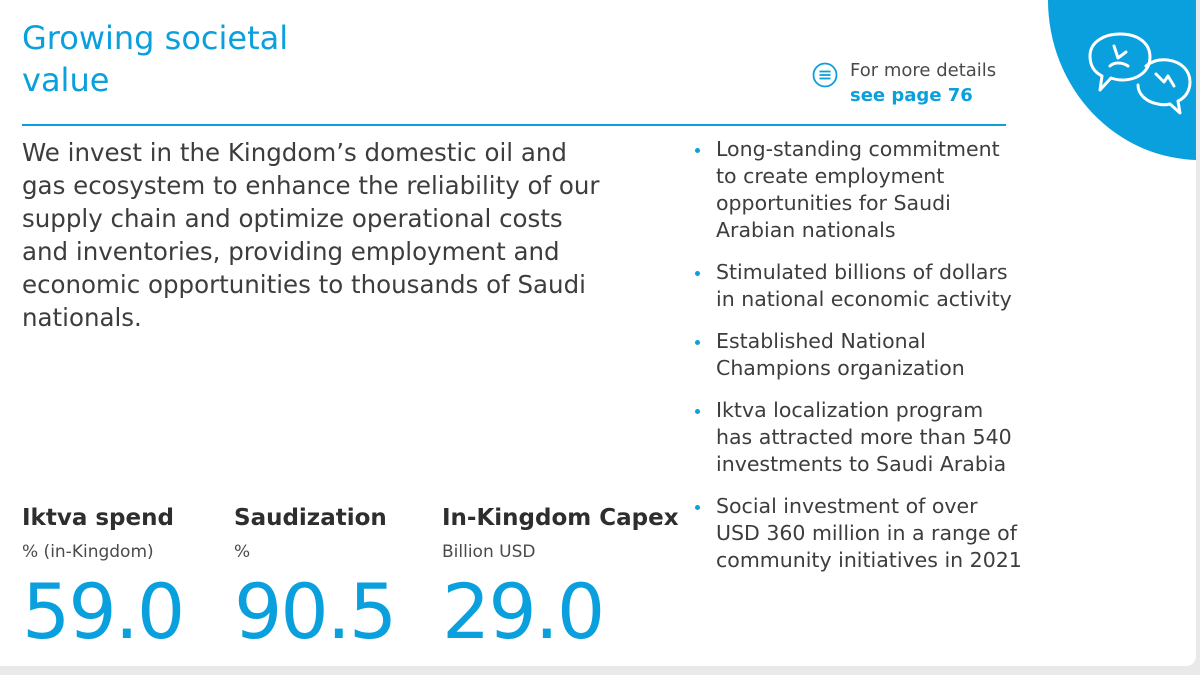 The height and width of the screenshot is (675, 1200). What do you see at coordinates (103, 611) in the screenshot?
I see `stat-value: 59.0` at bounding box center [103, 611].